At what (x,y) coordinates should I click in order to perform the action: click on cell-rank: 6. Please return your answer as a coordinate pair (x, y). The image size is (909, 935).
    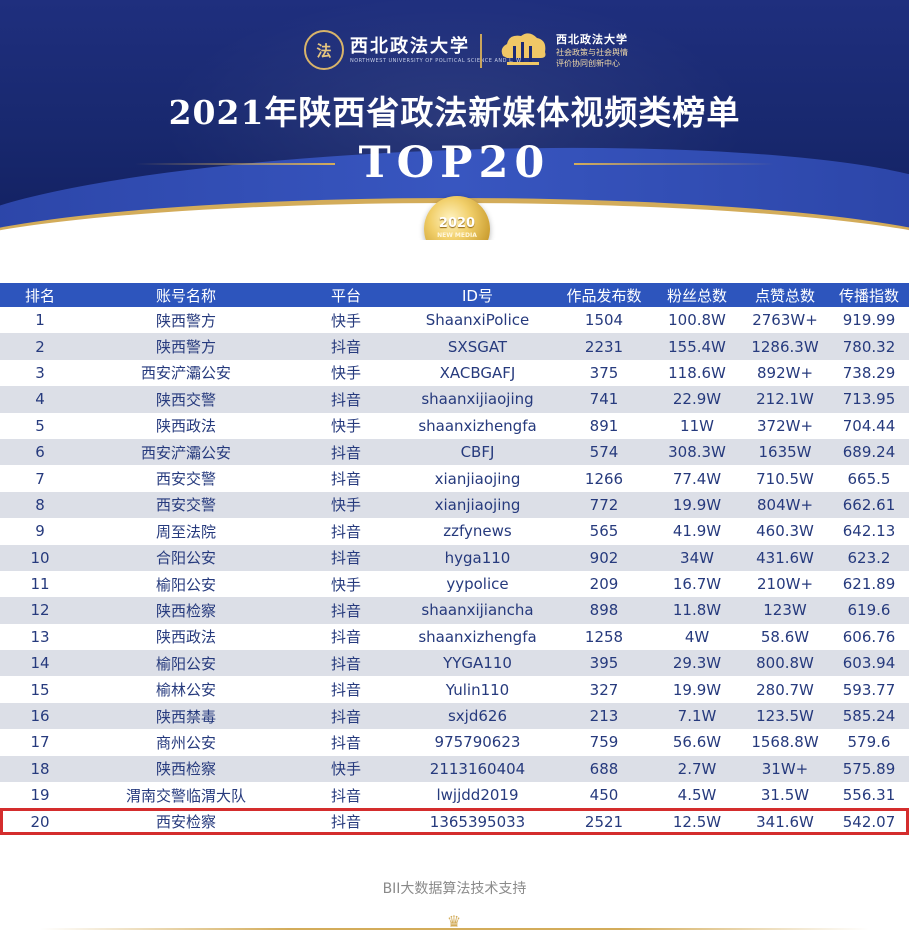
    Looking at the image, I should click on (40, 452).